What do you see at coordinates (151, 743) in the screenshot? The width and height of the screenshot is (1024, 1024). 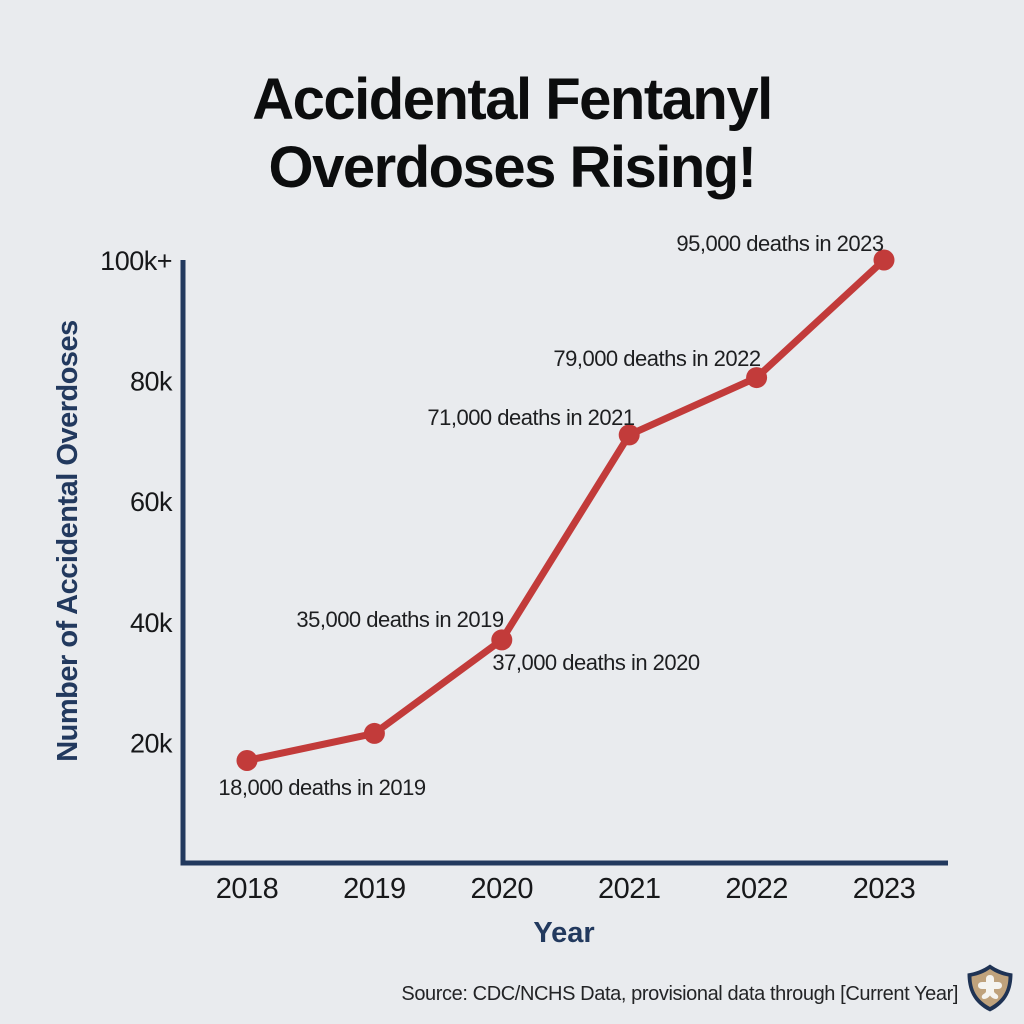 I see `y-tick-label: 20k` at bounding box center [151, 743].